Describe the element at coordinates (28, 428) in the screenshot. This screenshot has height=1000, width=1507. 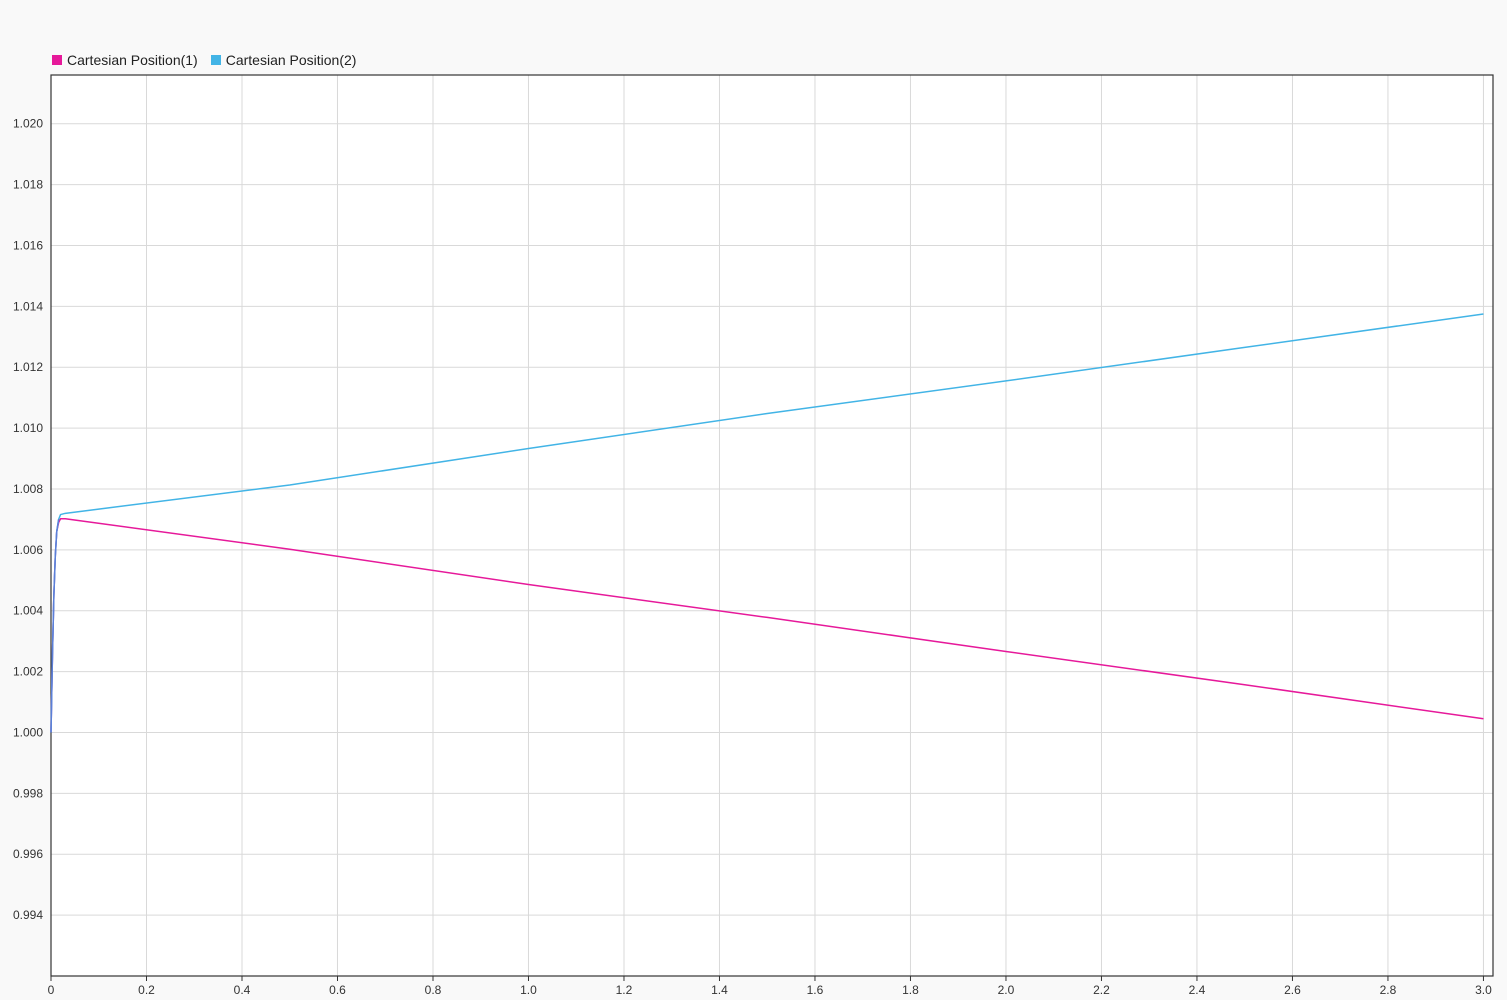
I see `y-tick-label: 1.010` at that location.